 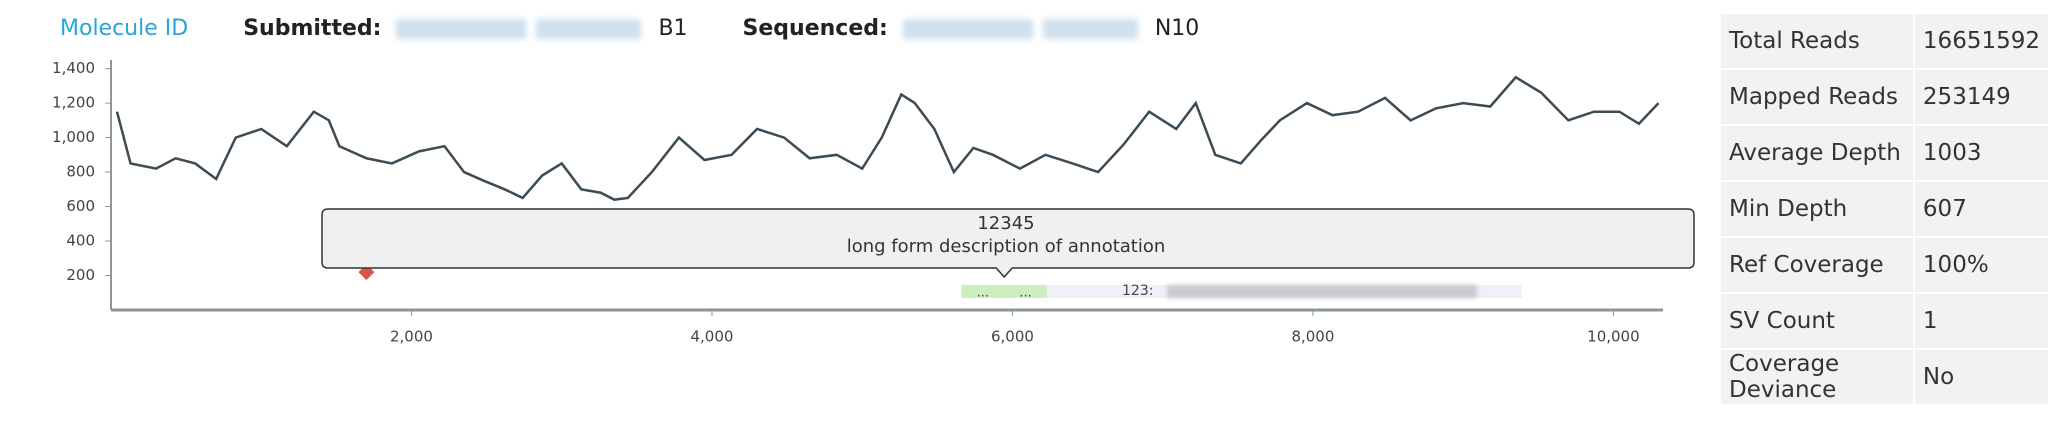 I want to click on stats-row: Mapped Reads 253149, so click(x=1884, y=97).